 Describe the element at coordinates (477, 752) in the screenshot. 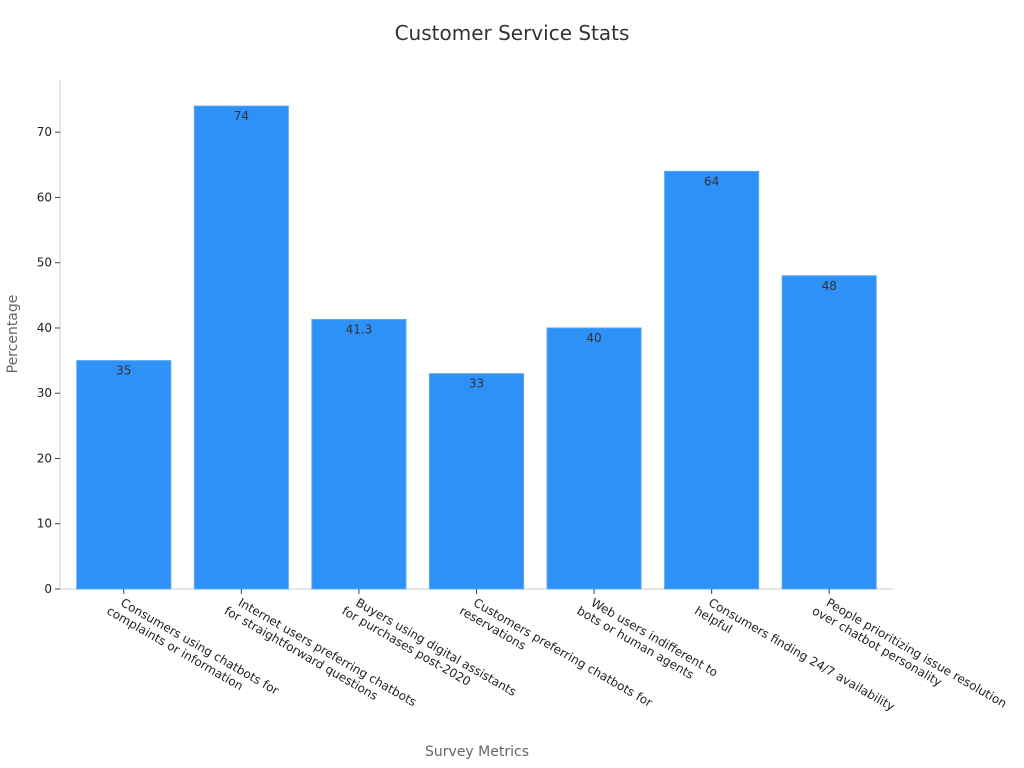

I see `x-axis-title: Survey Metrics` at that location.